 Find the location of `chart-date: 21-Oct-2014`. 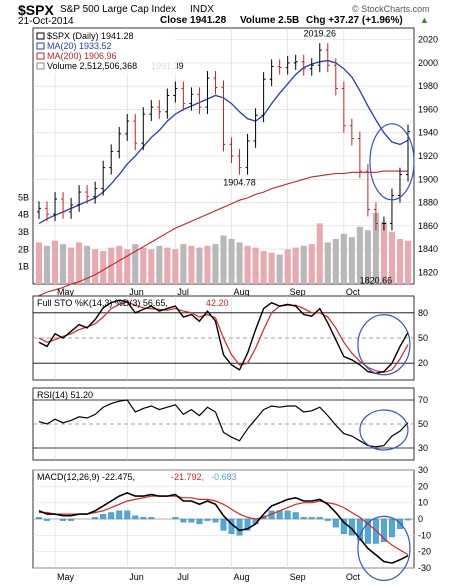

chart-date: 21-Oct-2014 is located at coordinates (46, 21).